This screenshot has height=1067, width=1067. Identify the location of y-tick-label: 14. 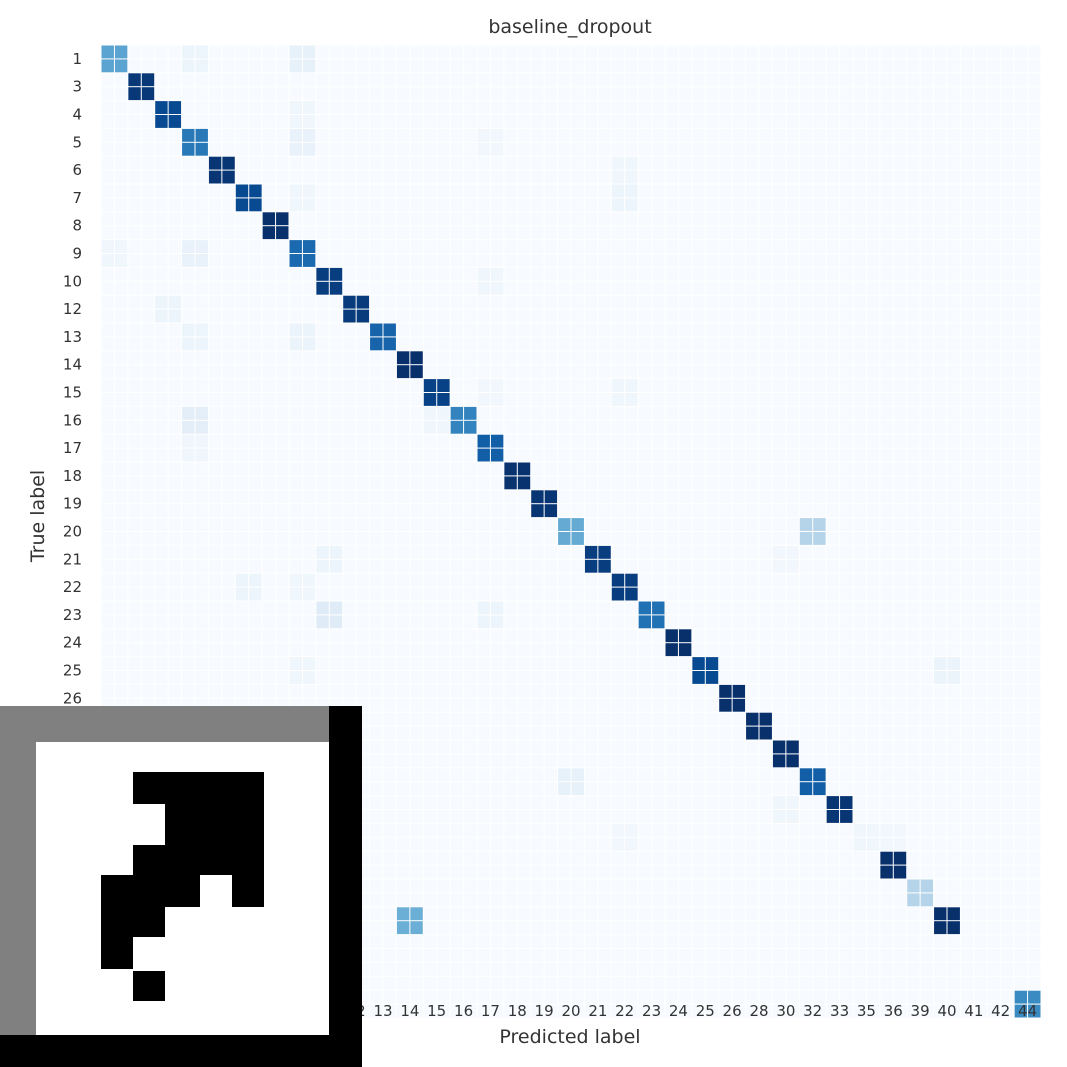
(72, 365).